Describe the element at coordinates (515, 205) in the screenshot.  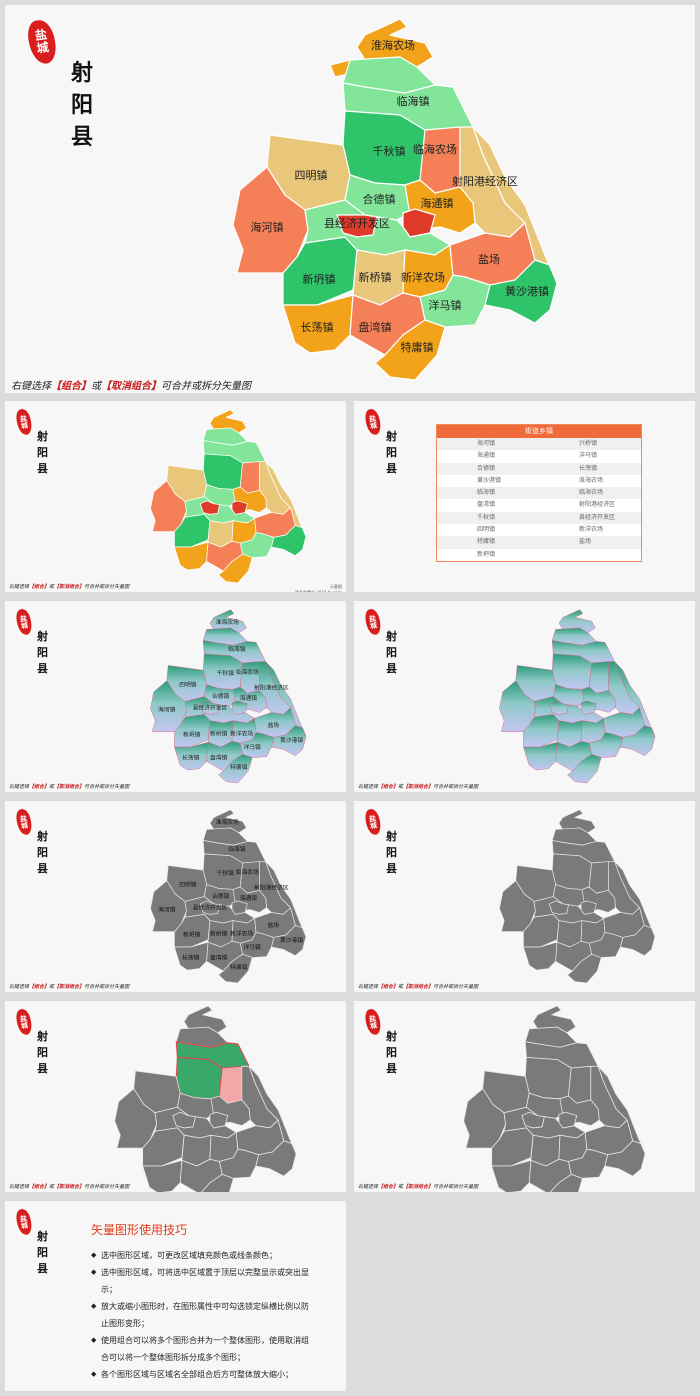
I see `region-coastal-strip` at that location.